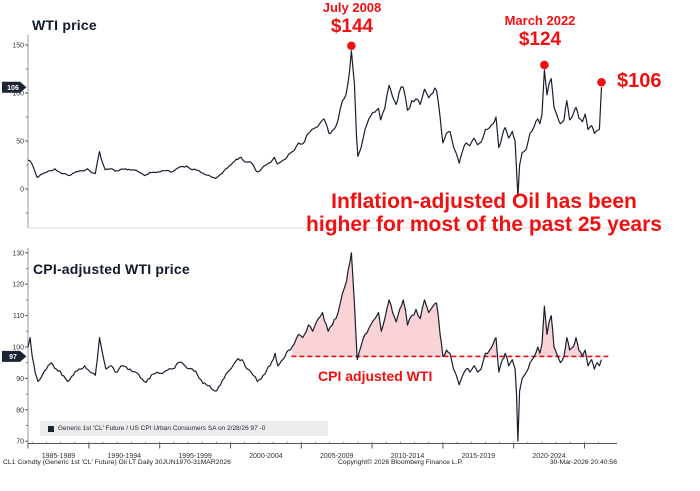 This screenshot has height=491, width=700. What do you see at coordinates (20, 410) in the screenshot?
I see `svg-text: 80` at bounding box center [20, 410].